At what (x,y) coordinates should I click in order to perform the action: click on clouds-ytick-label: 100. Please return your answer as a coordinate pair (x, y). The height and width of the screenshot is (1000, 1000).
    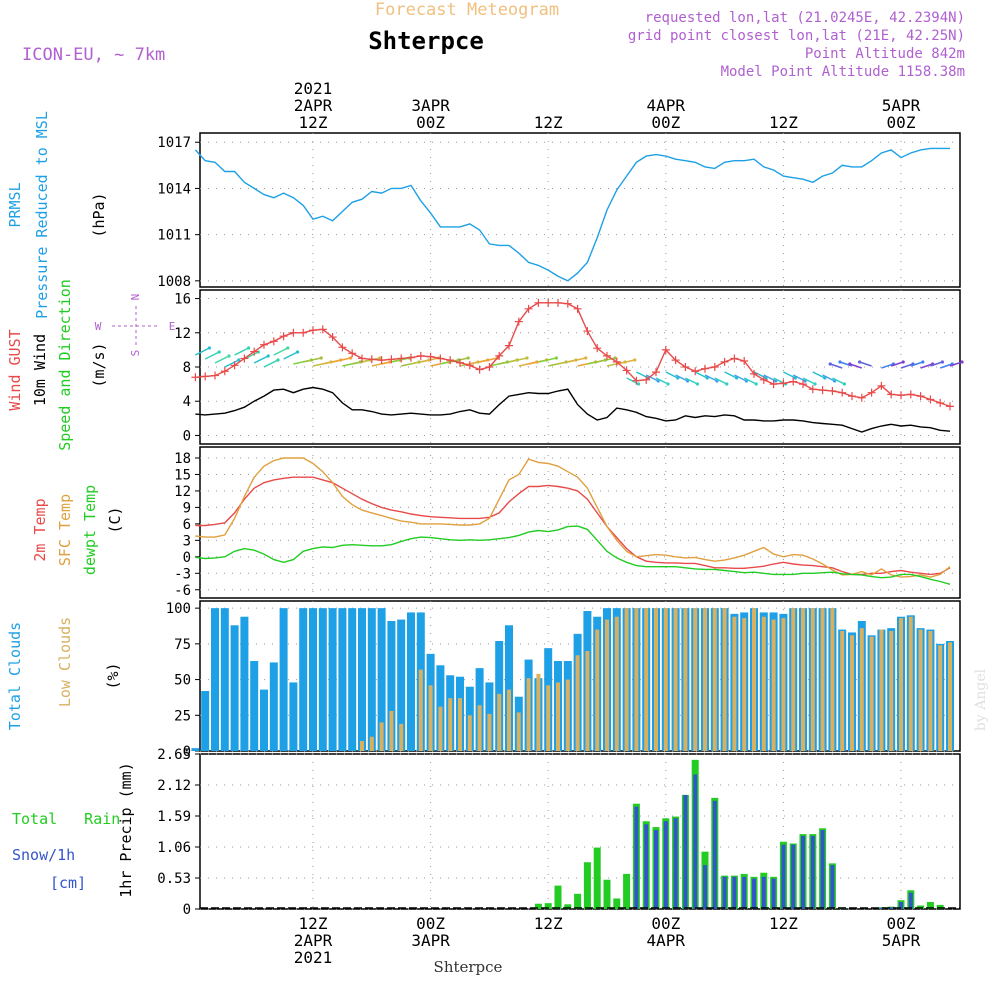
    Looking at the image, I should click on (178, 609).